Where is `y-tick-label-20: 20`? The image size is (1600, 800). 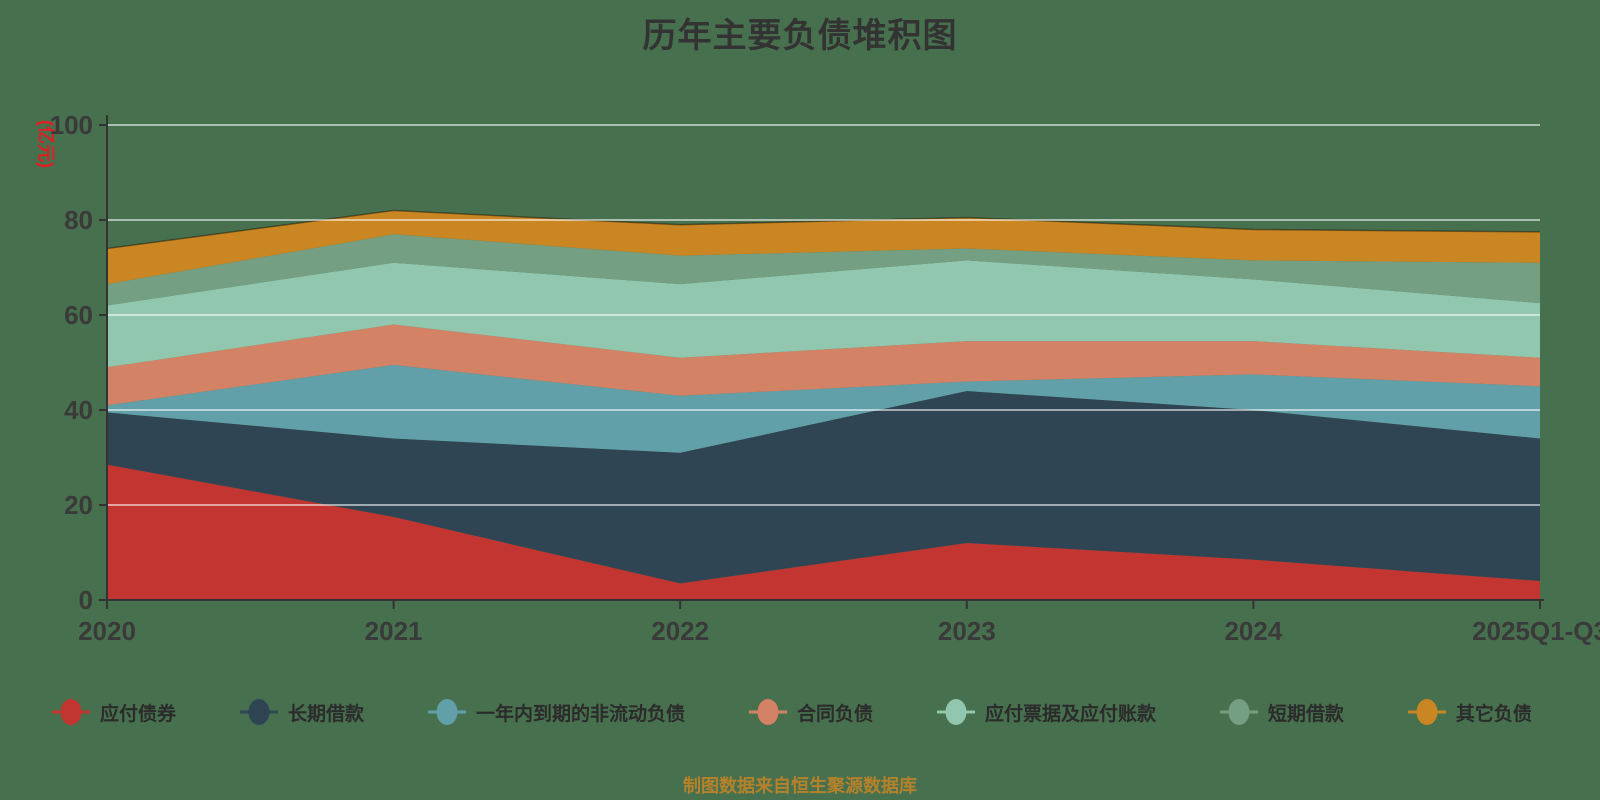 y-tick-label-20: 20 is located at coordinates (78, 505).